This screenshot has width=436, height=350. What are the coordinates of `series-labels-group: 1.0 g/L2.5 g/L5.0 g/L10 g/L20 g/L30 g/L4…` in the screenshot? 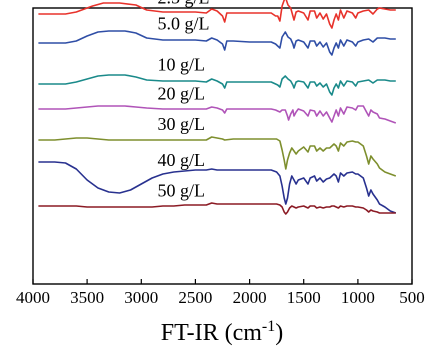 It's located at (184, 100).